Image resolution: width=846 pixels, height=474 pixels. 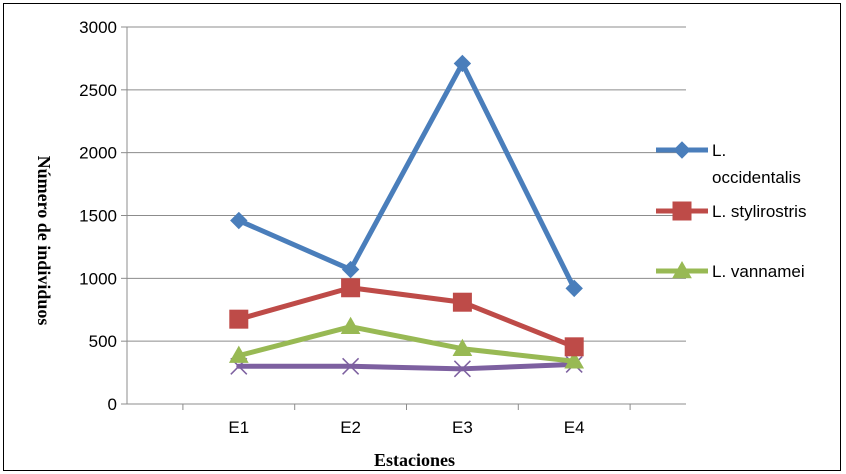 I want to click on y-tick-label: 500, so click(x=103, y=341).